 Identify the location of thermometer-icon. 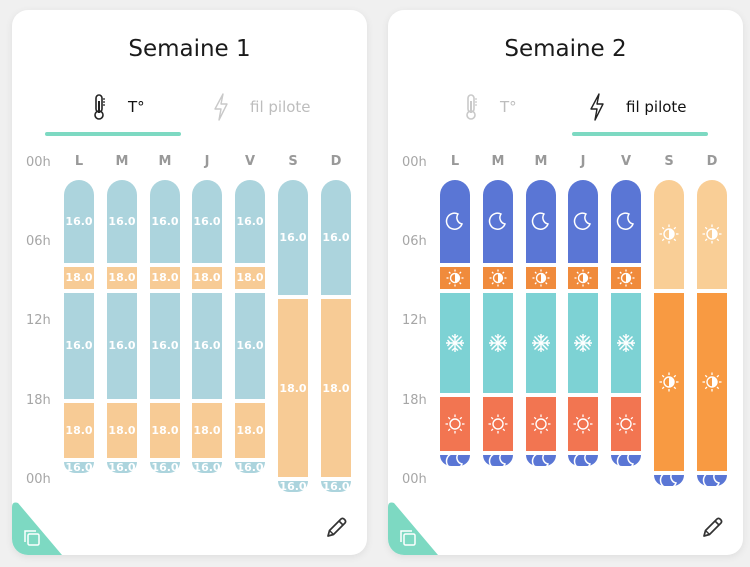
(471, 107).